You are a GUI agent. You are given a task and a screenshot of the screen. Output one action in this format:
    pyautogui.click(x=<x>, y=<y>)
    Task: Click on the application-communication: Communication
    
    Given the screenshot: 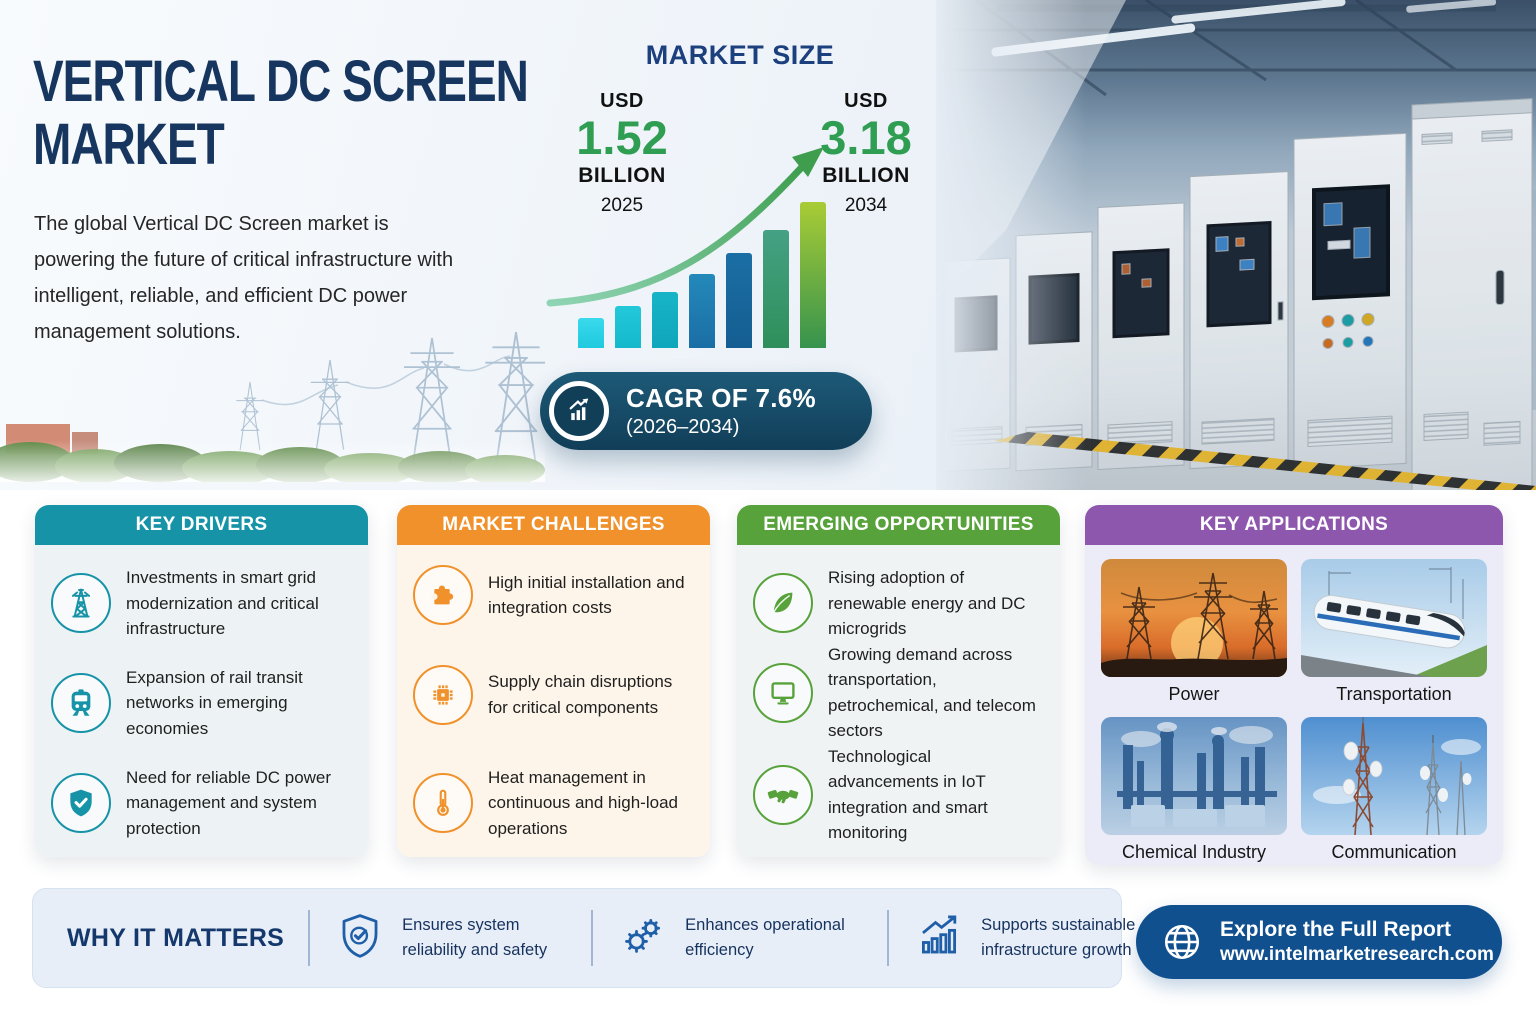 What is the action you would take?
    pyautogui.click(x=1394, y=793)
    